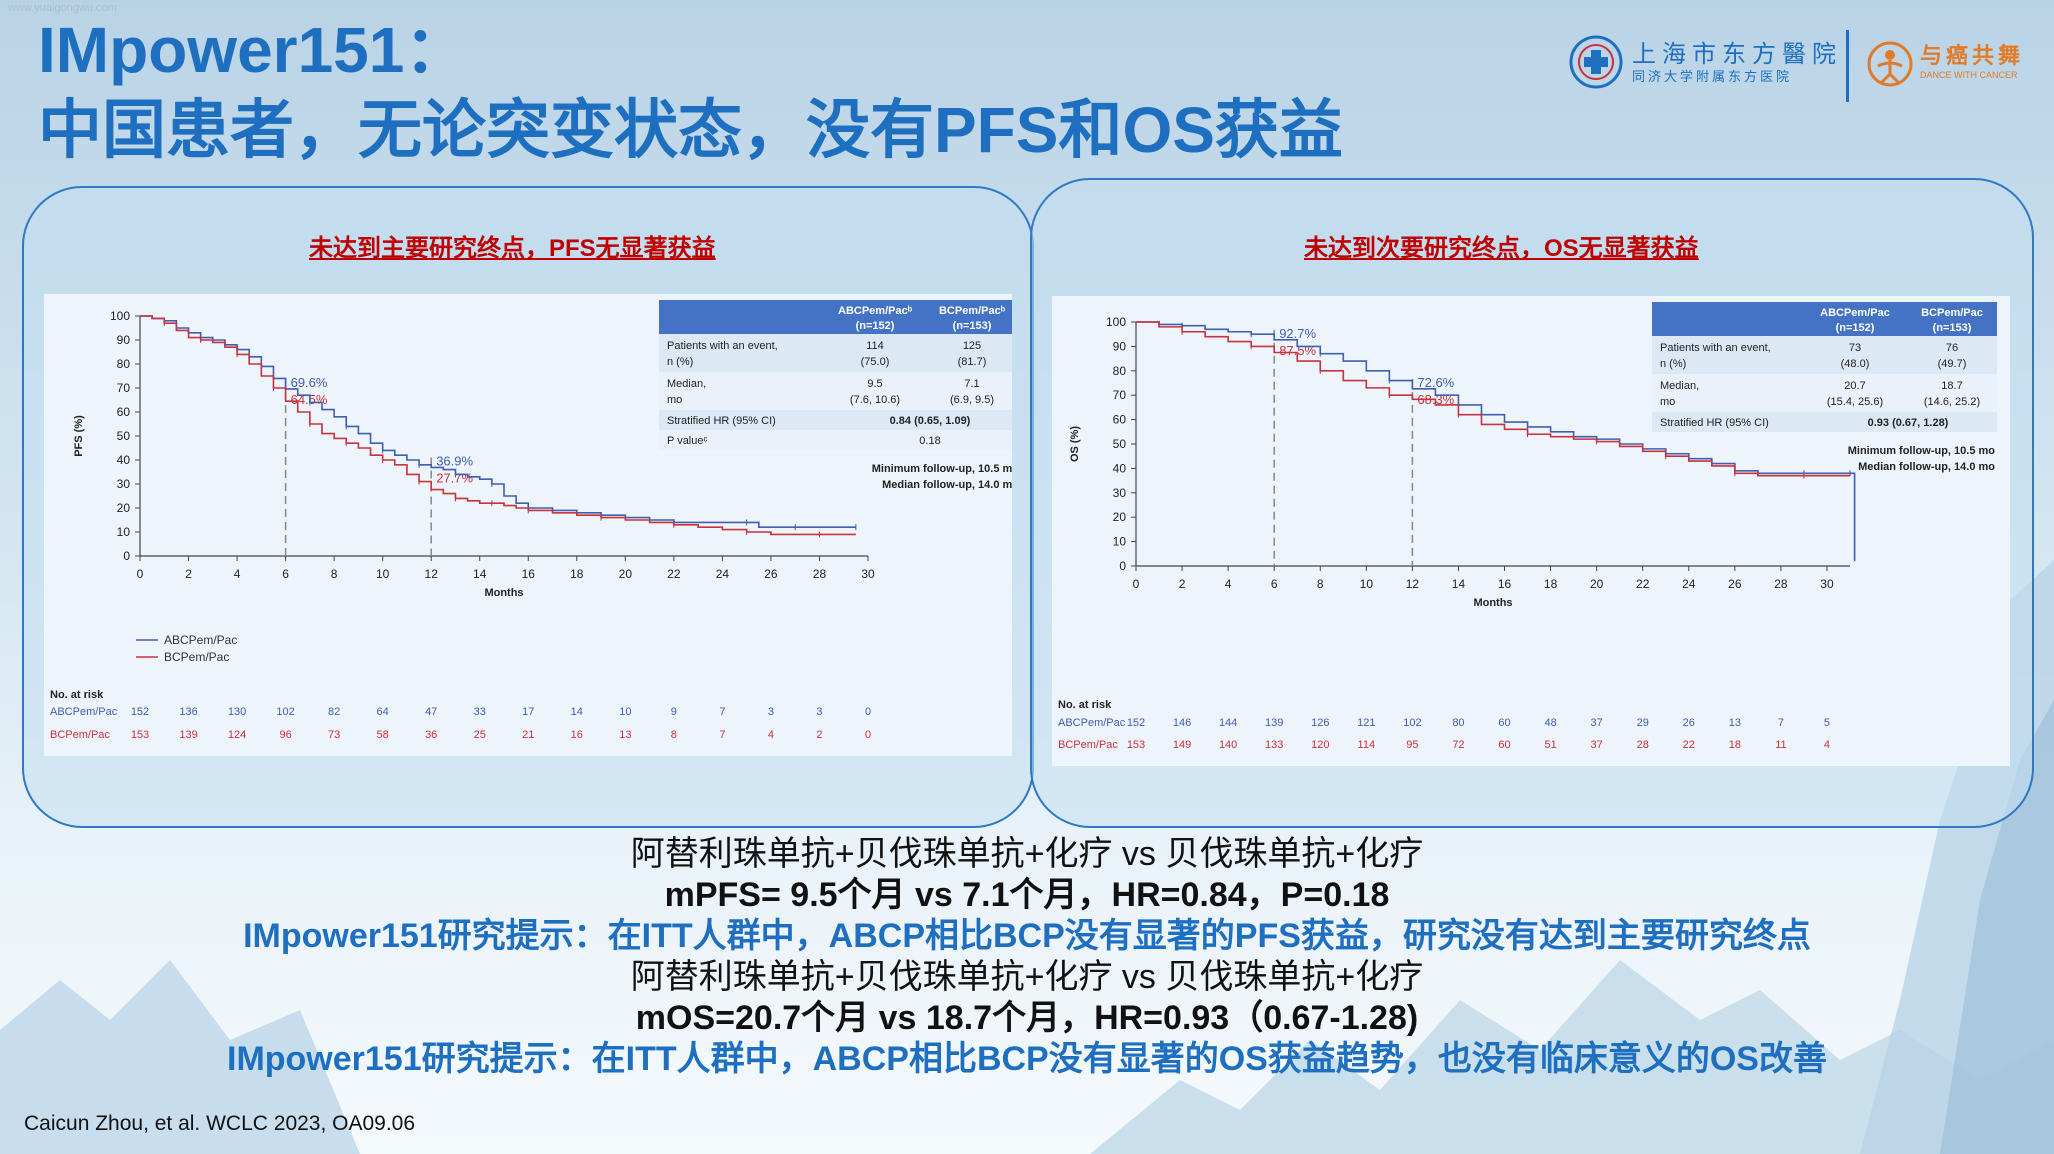  I want to click on y-tick-label: 0, so click(126, 556).